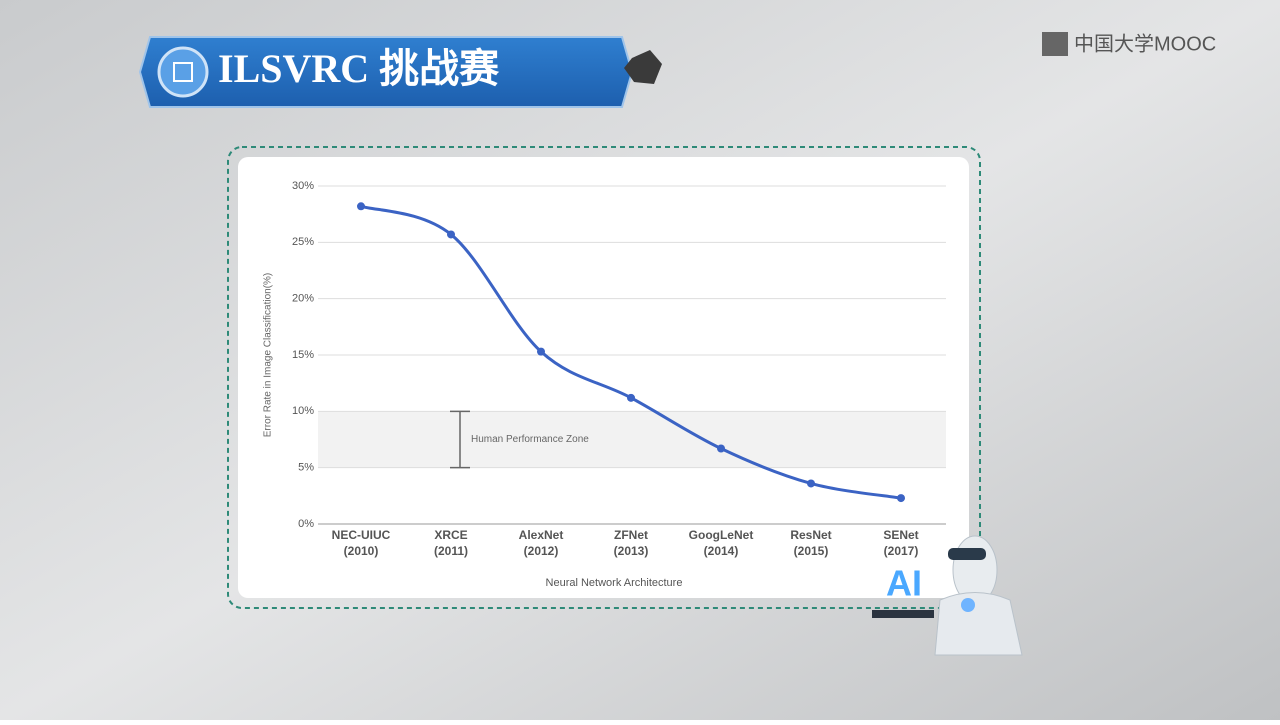  Describe the element at coordinates (900, 543) in the screenshot. I see `x-tick-label: SENet (2017)` at that location.